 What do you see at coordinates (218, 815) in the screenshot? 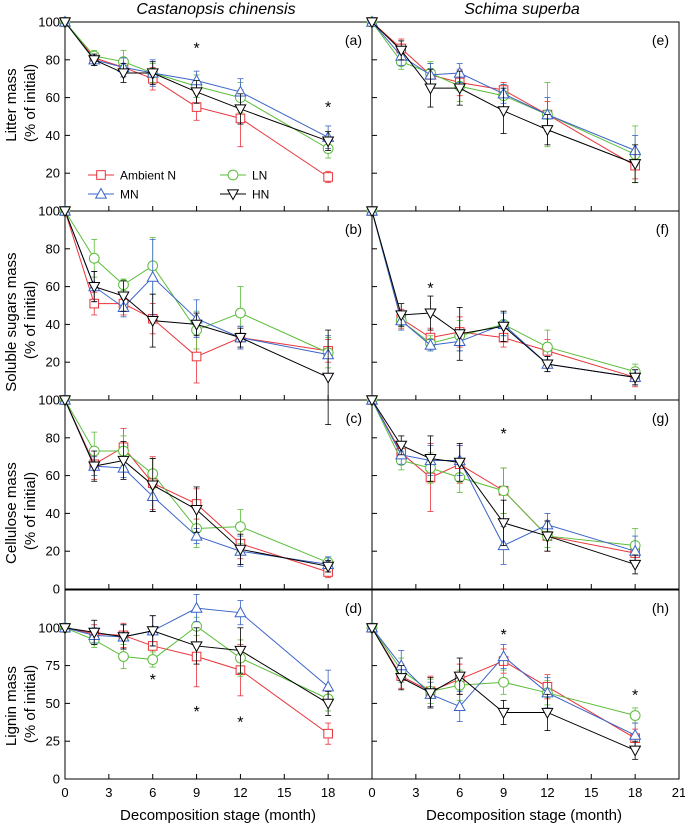
I see `x-axis-label-left: Decomposition stage (month)` at bounding box center [218, 815].